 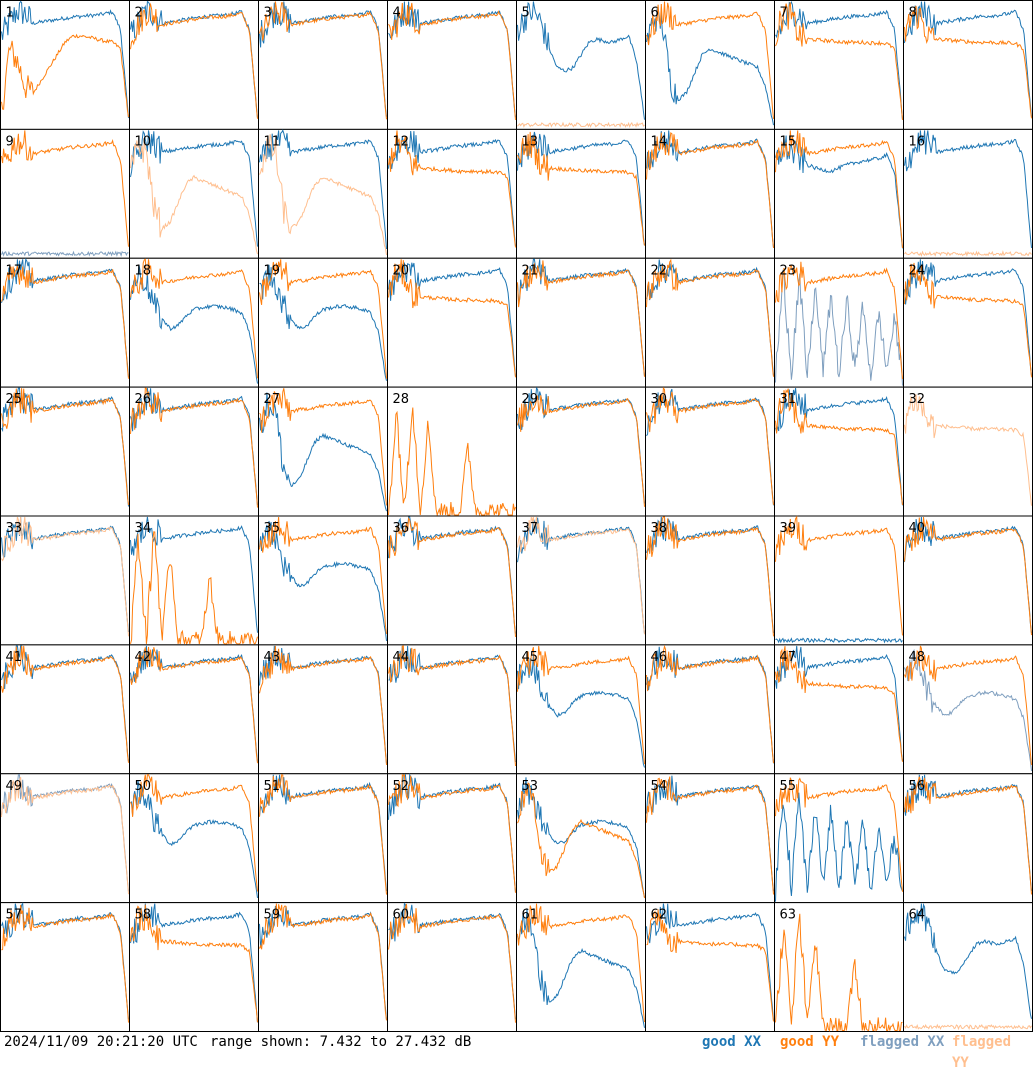 What do you see at coordinates (139, 13) in the screenshot?
I see `panel-label: 2` at bounding box center [139, 13].